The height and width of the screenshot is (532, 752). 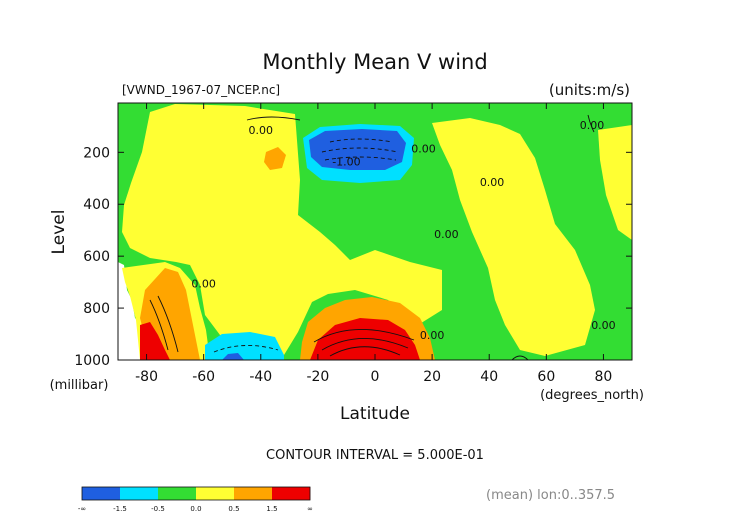 I want to click on pos-strong-region-equator, so click(x=365, y=339).